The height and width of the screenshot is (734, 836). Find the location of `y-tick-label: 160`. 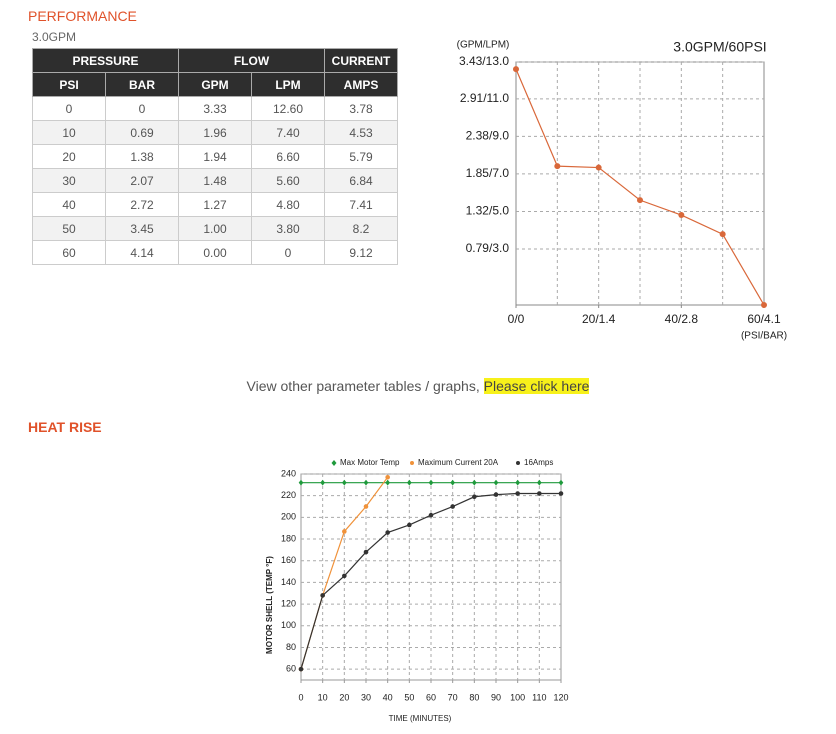

y-tick-label: 160 is located at coordinates (288, 560).